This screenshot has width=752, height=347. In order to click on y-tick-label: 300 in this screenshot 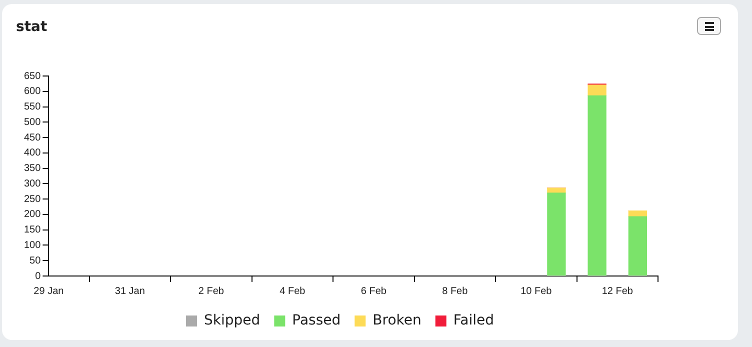, I will do `click(33, 184)`.